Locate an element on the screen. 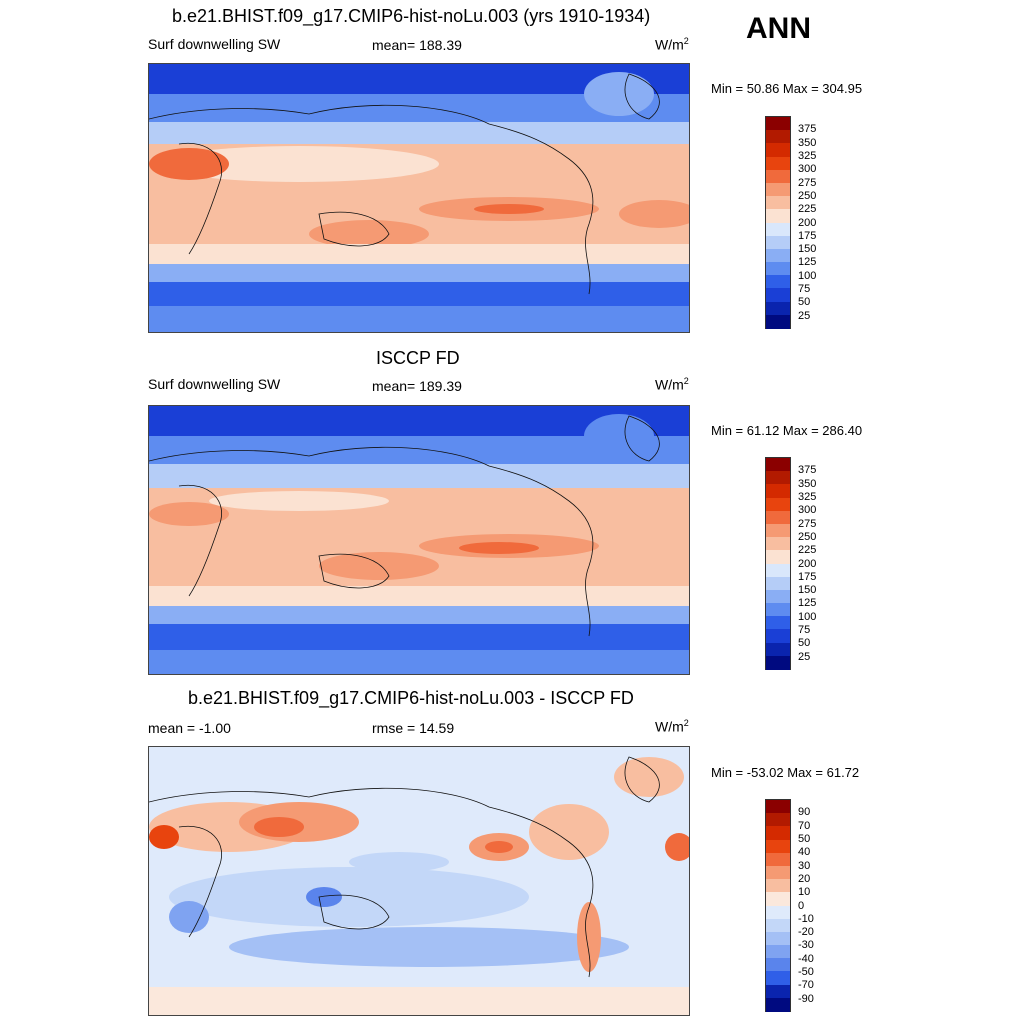 The image size is (1024, 1024). panel-2-units: W/m2 is located at coordinates (672, 384).